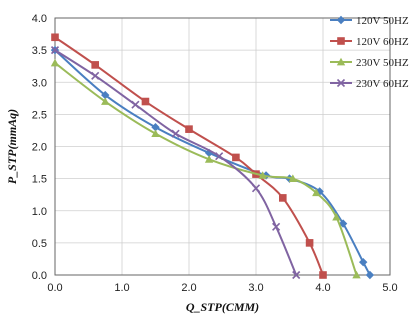 This screenshot has width=420, height=325. I want to click on y-tick-label: 1.5, so click(39, 180).